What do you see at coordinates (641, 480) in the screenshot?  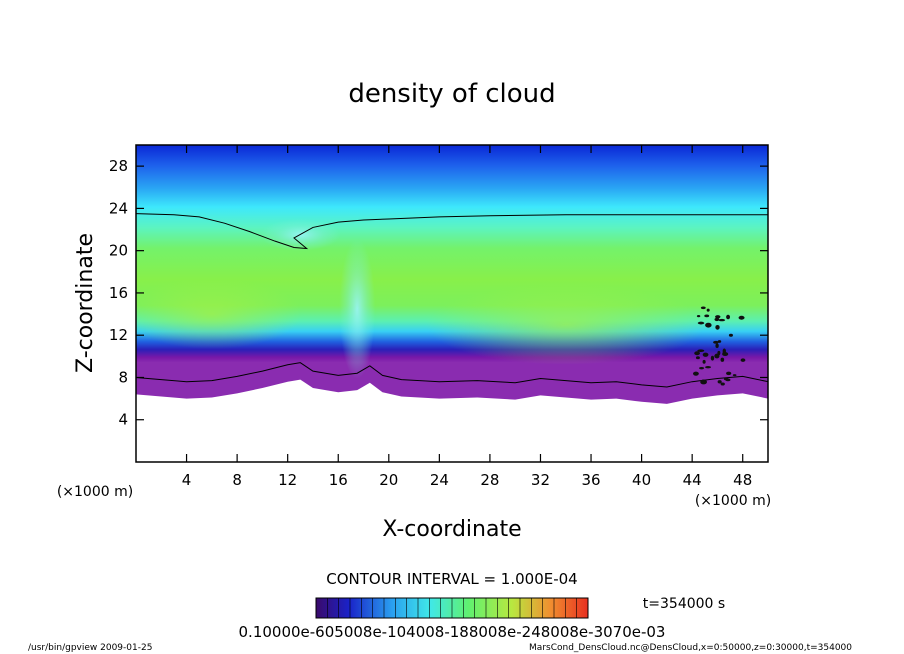 I see `x-tick-label: 40` at bounding box center [641, 480].